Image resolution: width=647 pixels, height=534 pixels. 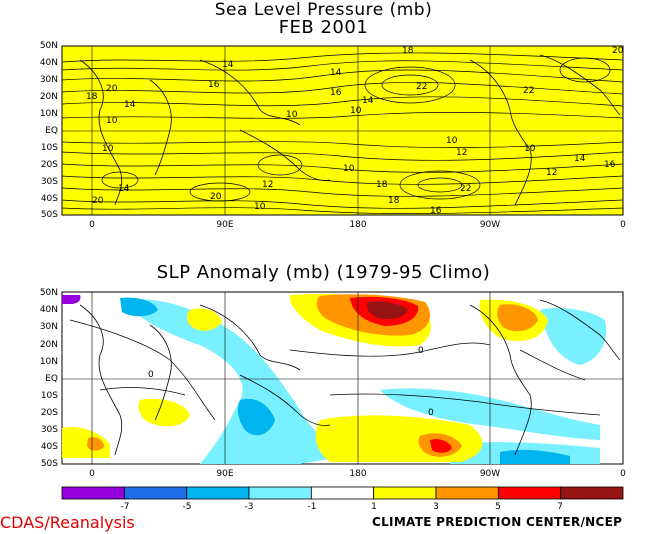 I want to click on map1-title: Sea Level Pressure (mb), so click(x=323, y=10).